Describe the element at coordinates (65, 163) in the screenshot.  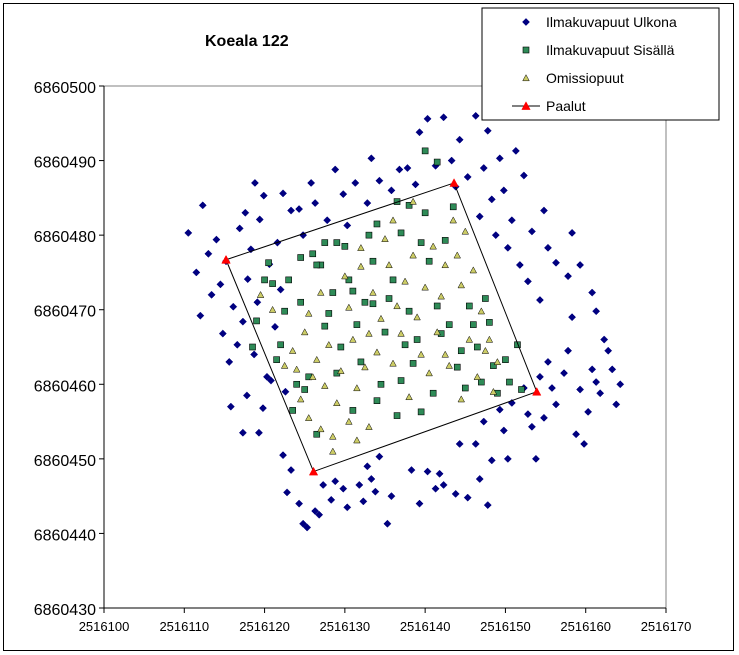
I see `y-tick-label: 6860490` at that location.